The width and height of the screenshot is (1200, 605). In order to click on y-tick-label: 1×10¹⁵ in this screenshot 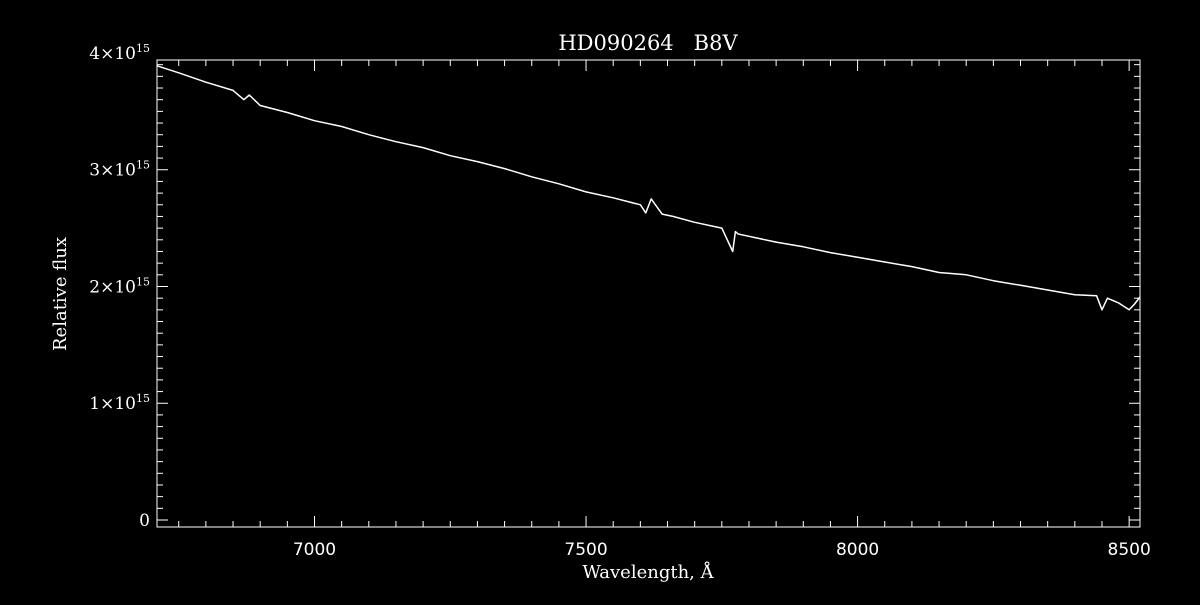, I will do `click(119, 403)`.